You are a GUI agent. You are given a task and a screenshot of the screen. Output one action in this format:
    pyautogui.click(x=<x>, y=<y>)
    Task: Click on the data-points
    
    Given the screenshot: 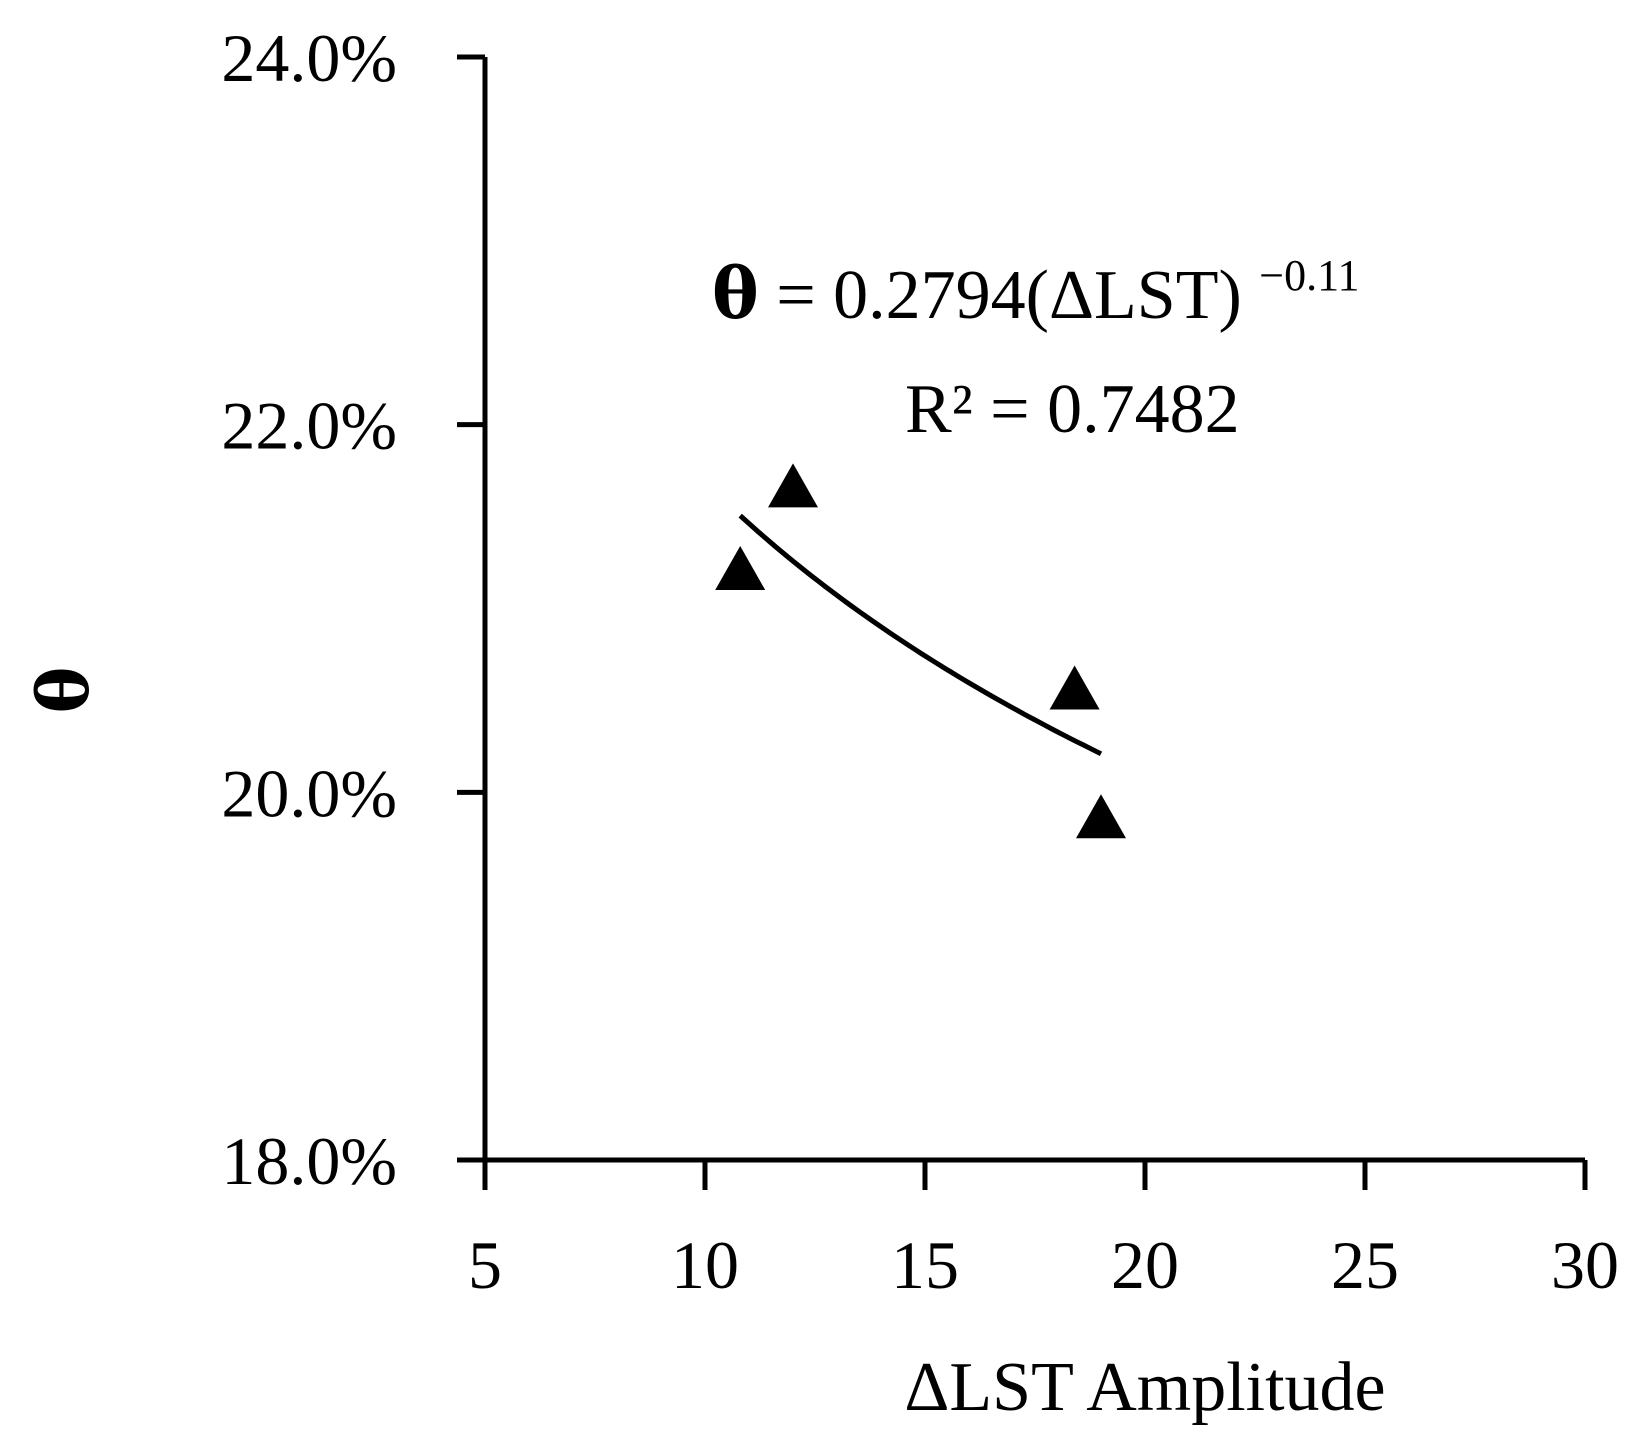 What is the action you would take?
    pyautogui.click(x=920, y=651)
    